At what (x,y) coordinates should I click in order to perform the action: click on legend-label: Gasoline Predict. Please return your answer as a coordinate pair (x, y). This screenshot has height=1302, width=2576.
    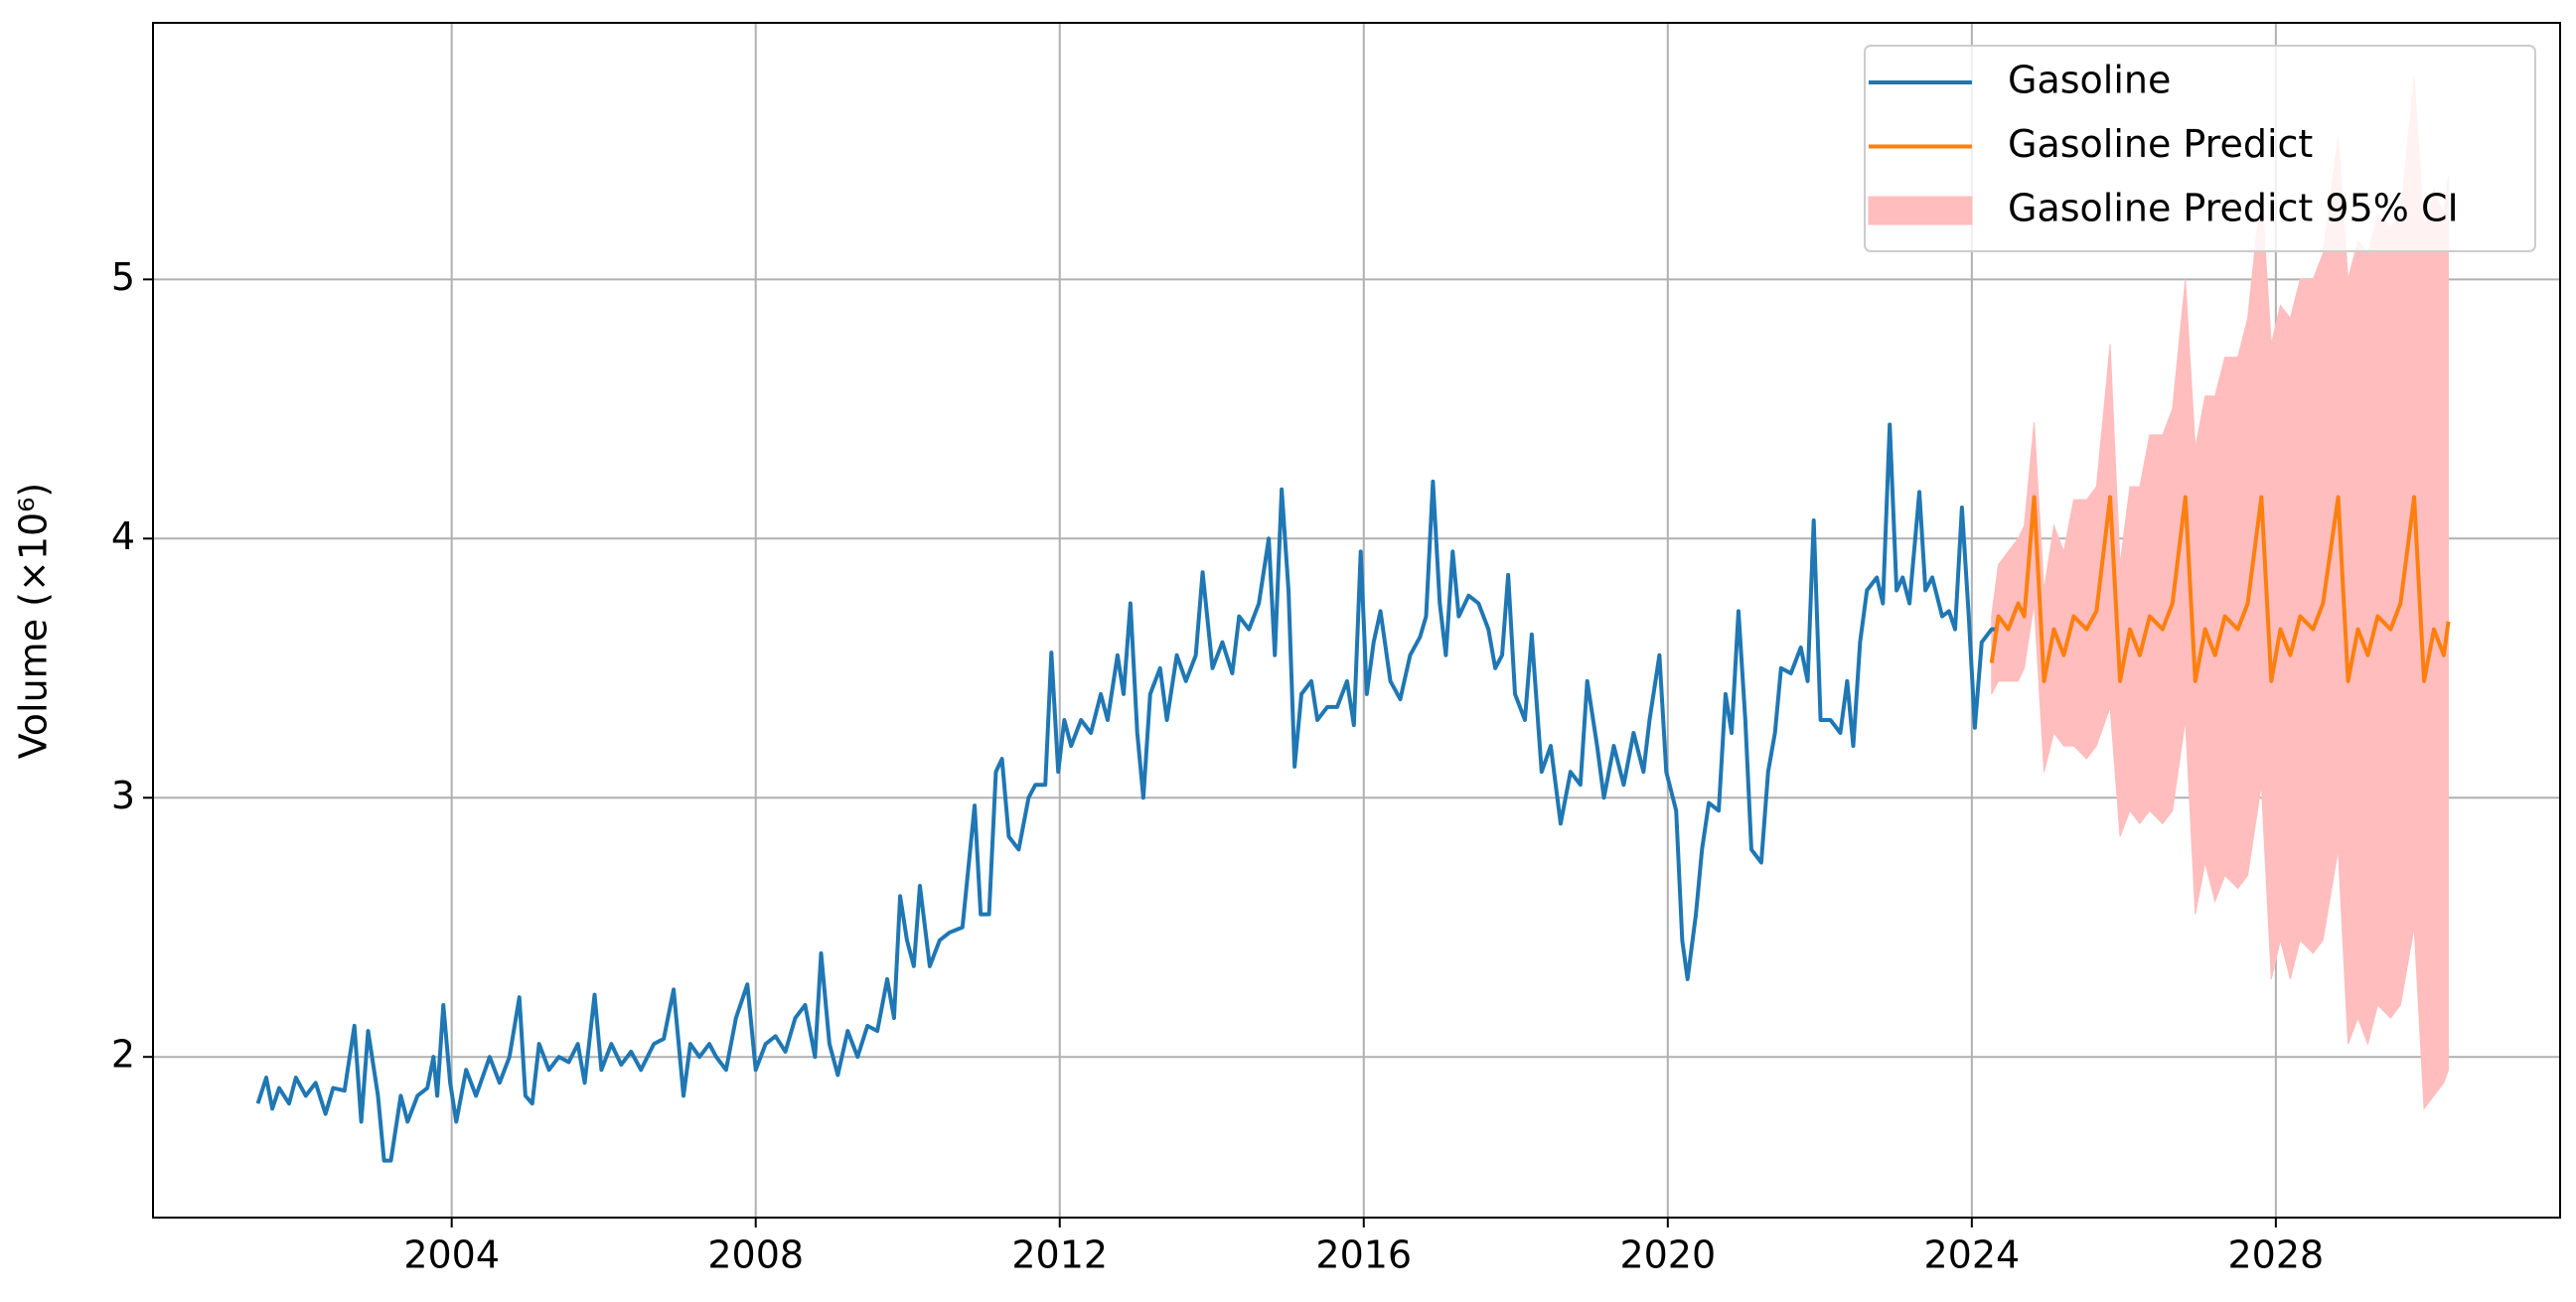
    Looking at the image, I should click on (2160, 144).